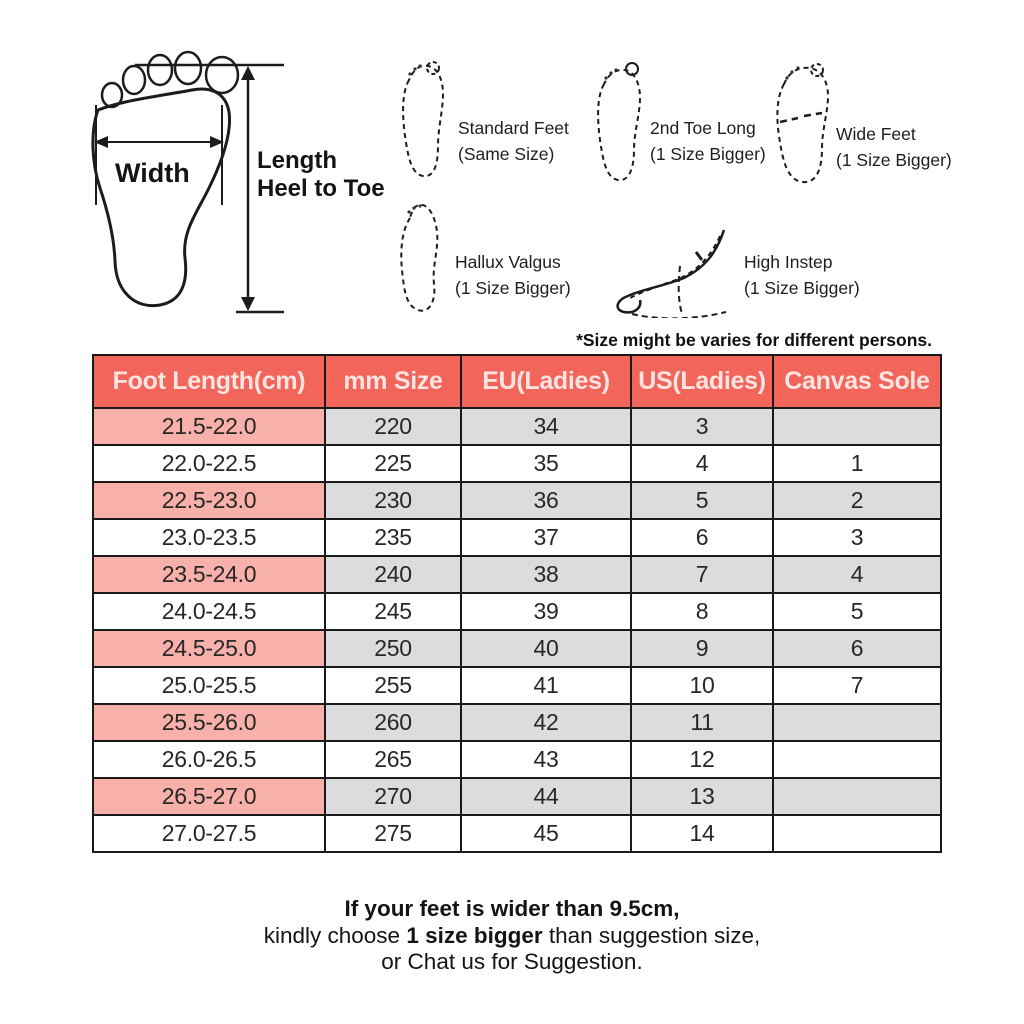  Describe the element at coordinates (209, 574) in the screenshot. I see `table-cell: 23.5-24.0` at that location.